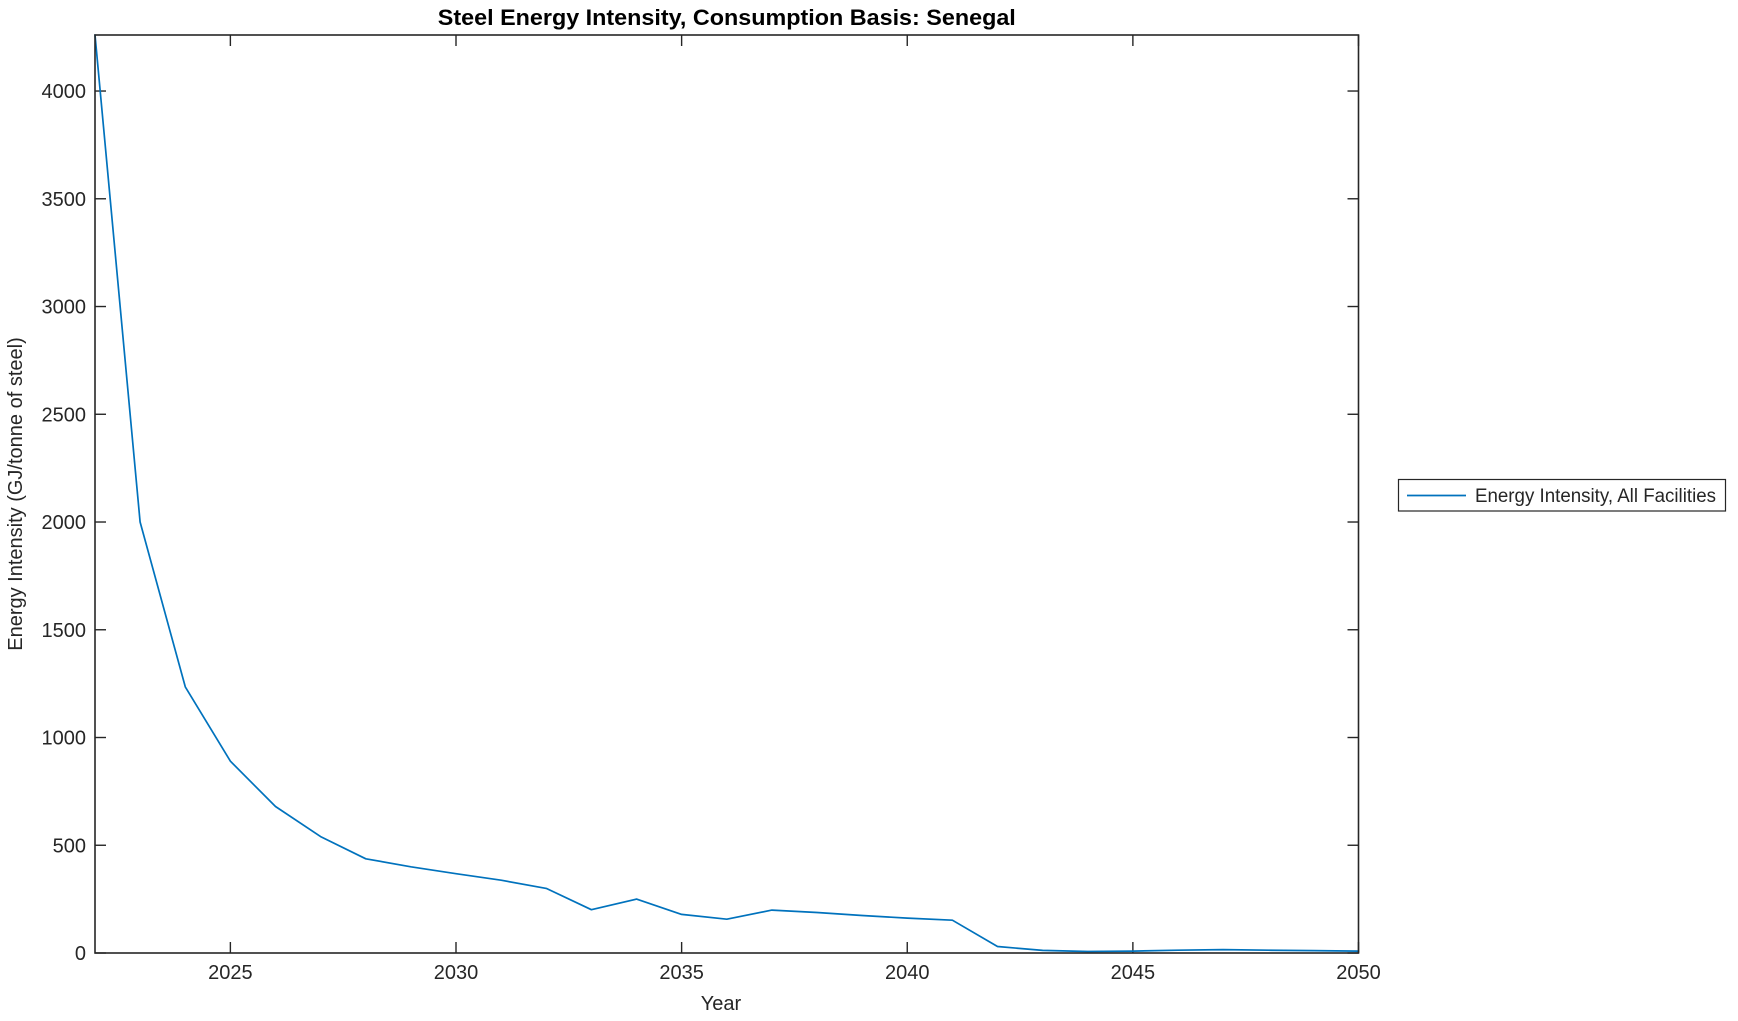 The height and width of the screenshot is (1021, 1738). I want to click on y-tick-label: 2000, so click(64, 523).